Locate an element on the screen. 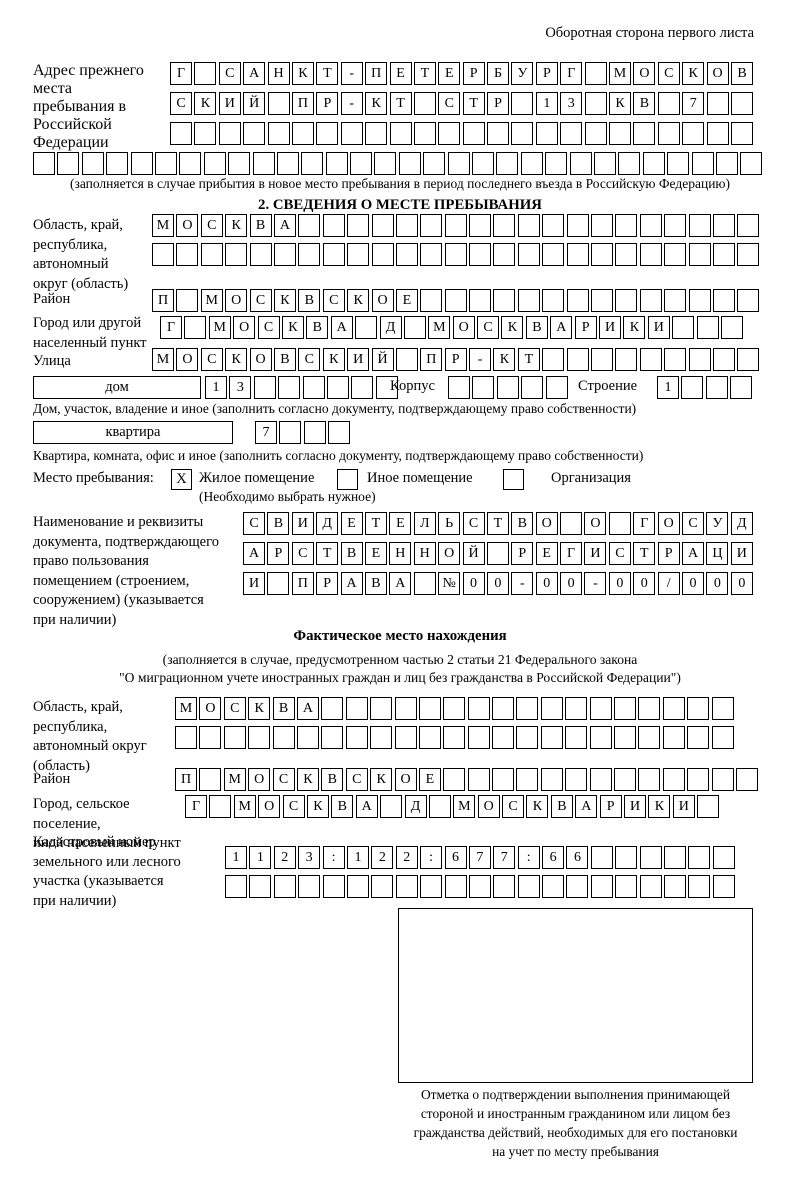 This screenshot has height=1180, width=800. city-cell-20: К is located at coordinates (634, 327).